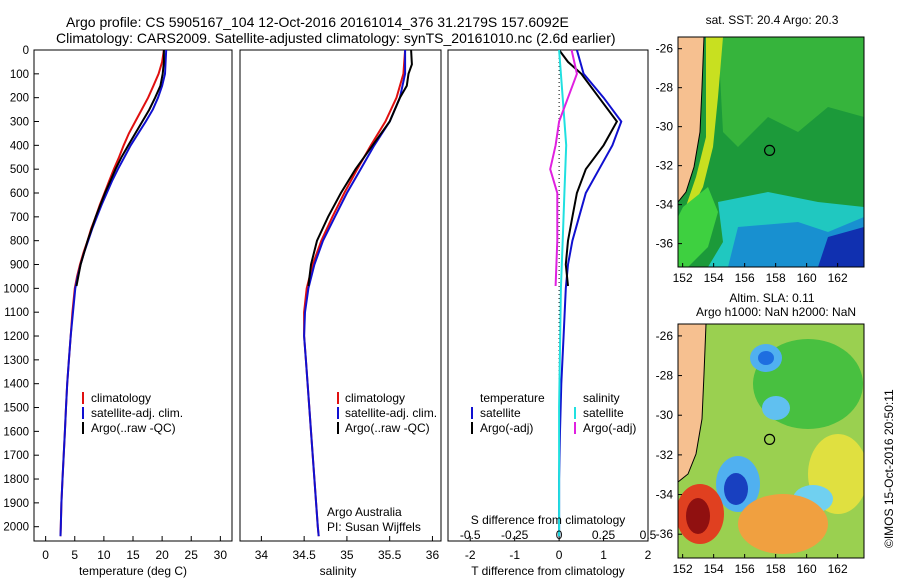  Describe the element at coordinates (558, 549) in the screenshot. I see `difference-ticks: -2 -1 0 1 2` at that location.